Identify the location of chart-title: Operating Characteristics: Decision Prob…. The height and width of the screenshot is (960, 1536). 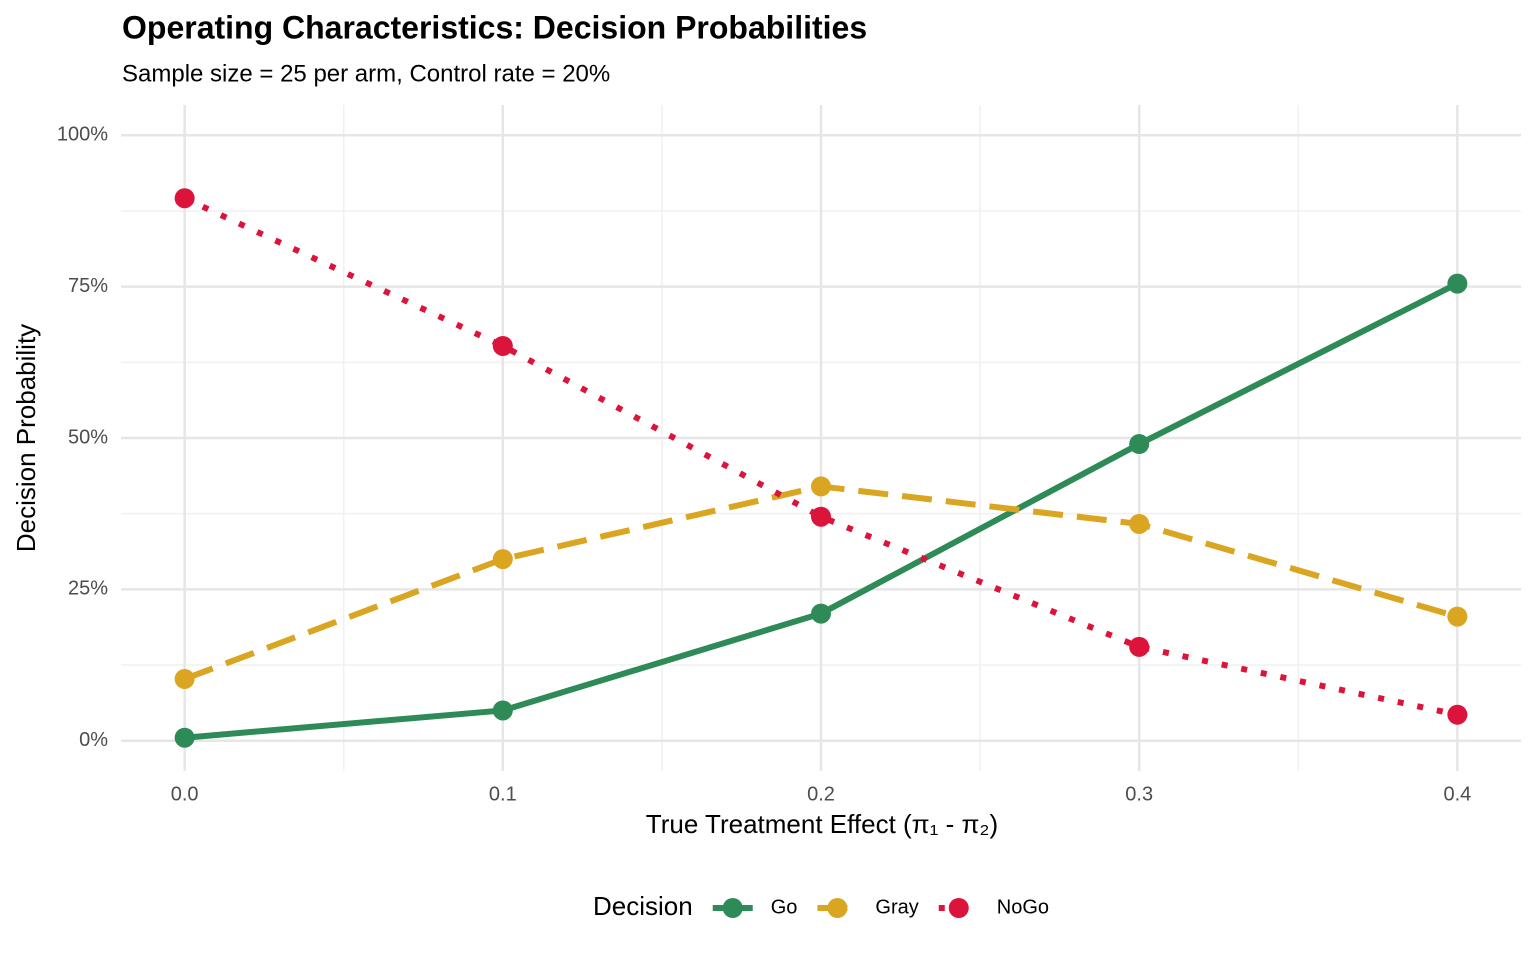
(494, 27).